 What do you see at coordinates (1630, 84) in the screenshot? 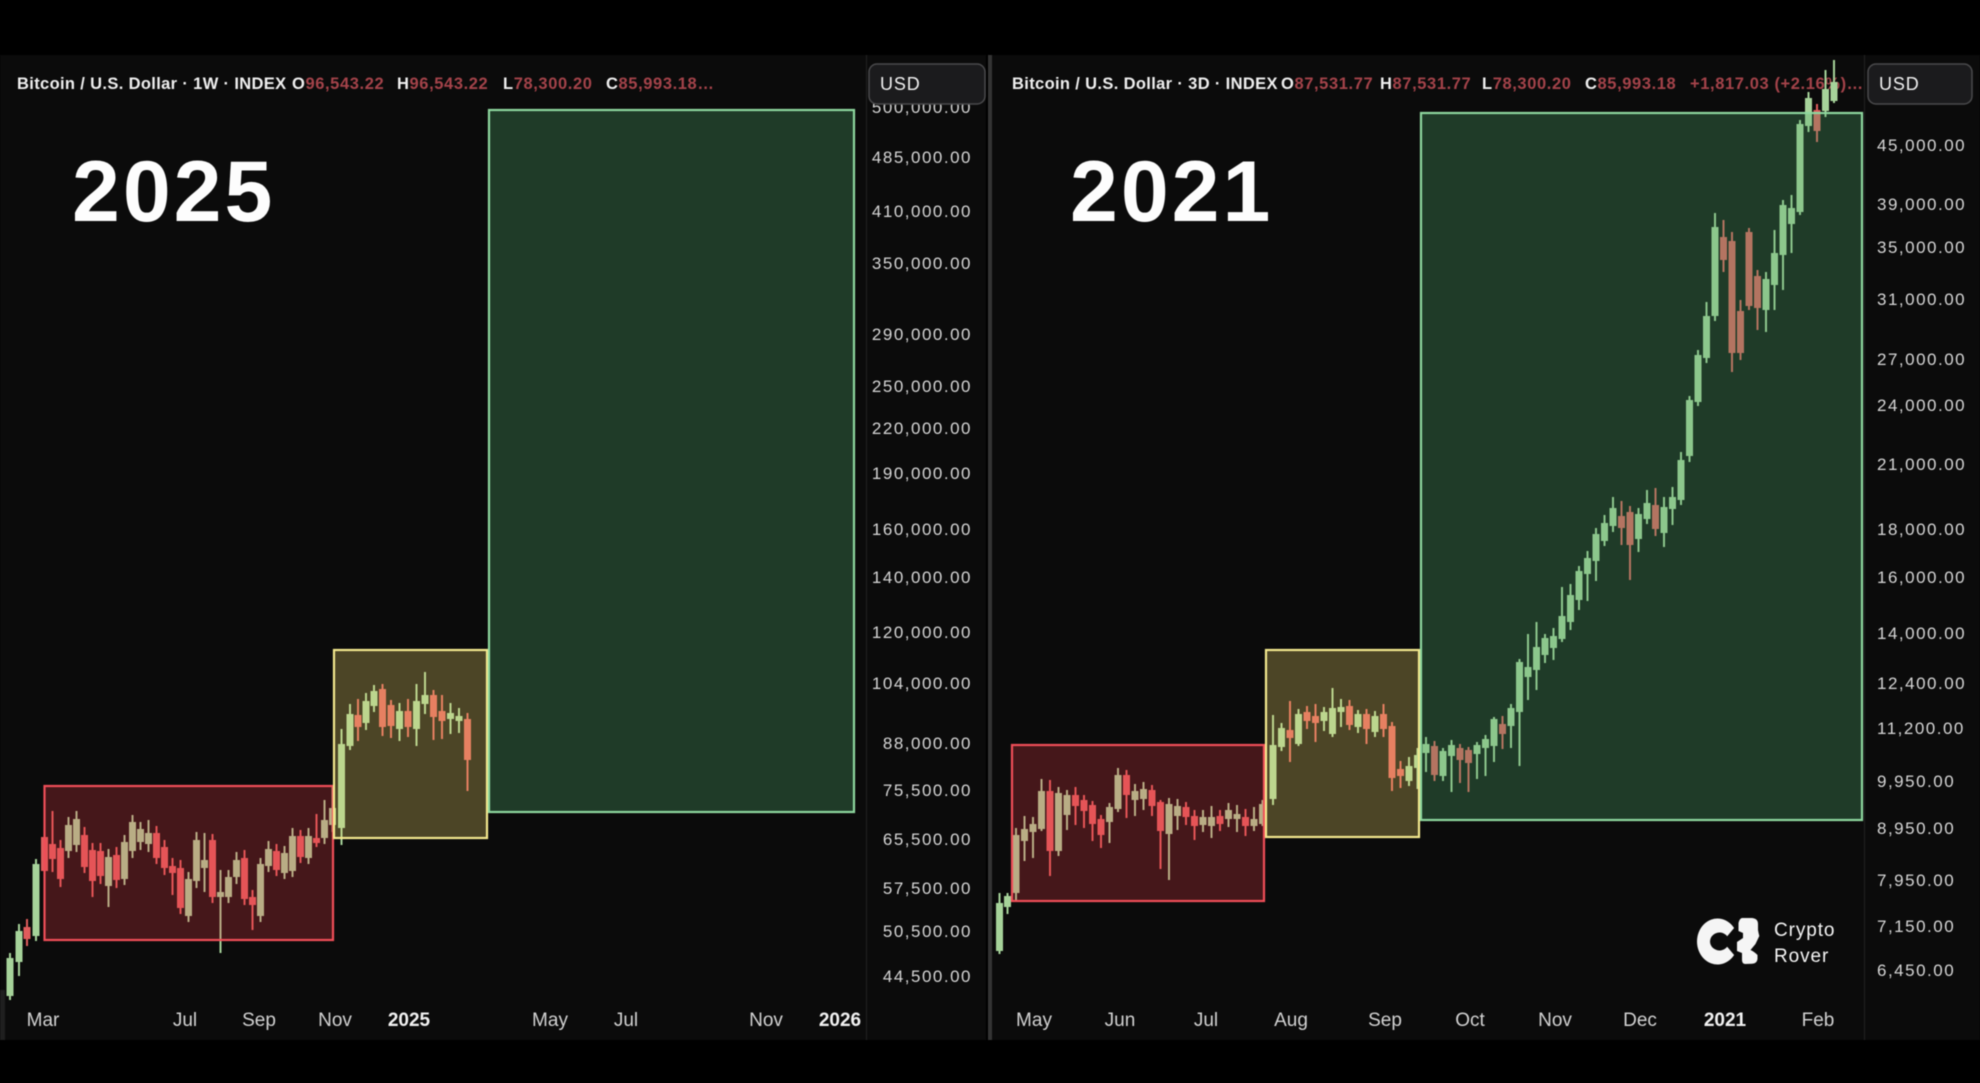
I see `svg-text: C85,993.18` at bounding box center [1630, 84].